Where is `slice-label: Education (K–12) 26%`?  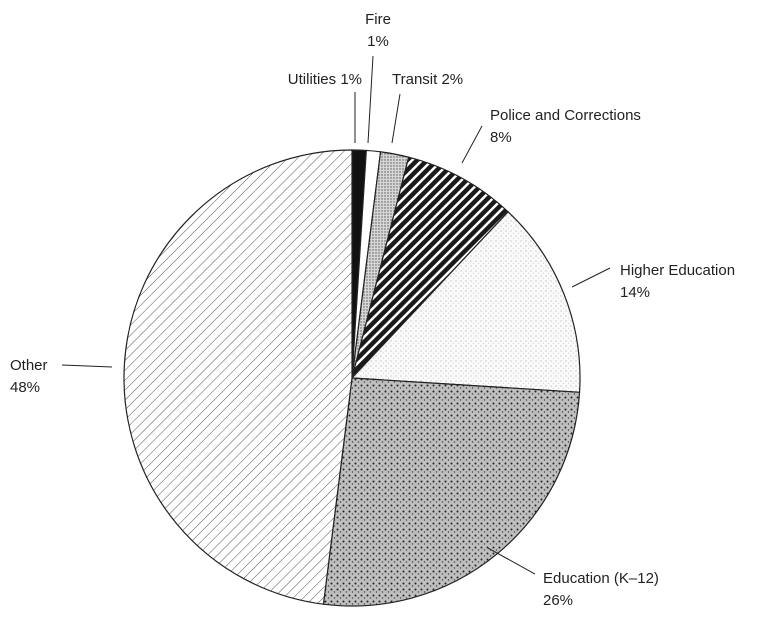 slice-label: Education (K–12) 26% is located at coordinates (601, 589).